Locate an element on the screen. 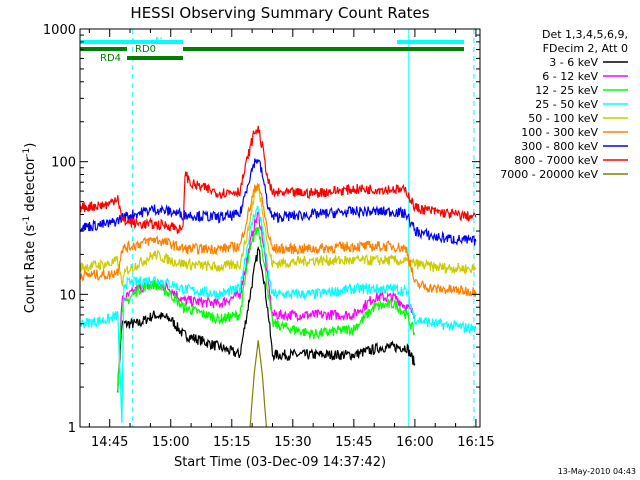 The height and width of the screenshot is (480, 640). x-tick-label: 16:00 is located at coordinates (414, 442).